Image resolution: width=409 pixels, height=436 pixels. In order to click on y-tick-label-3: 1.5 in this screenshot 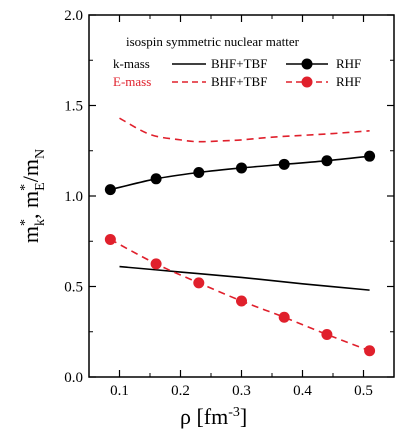, I will do `click(73, 107)`.